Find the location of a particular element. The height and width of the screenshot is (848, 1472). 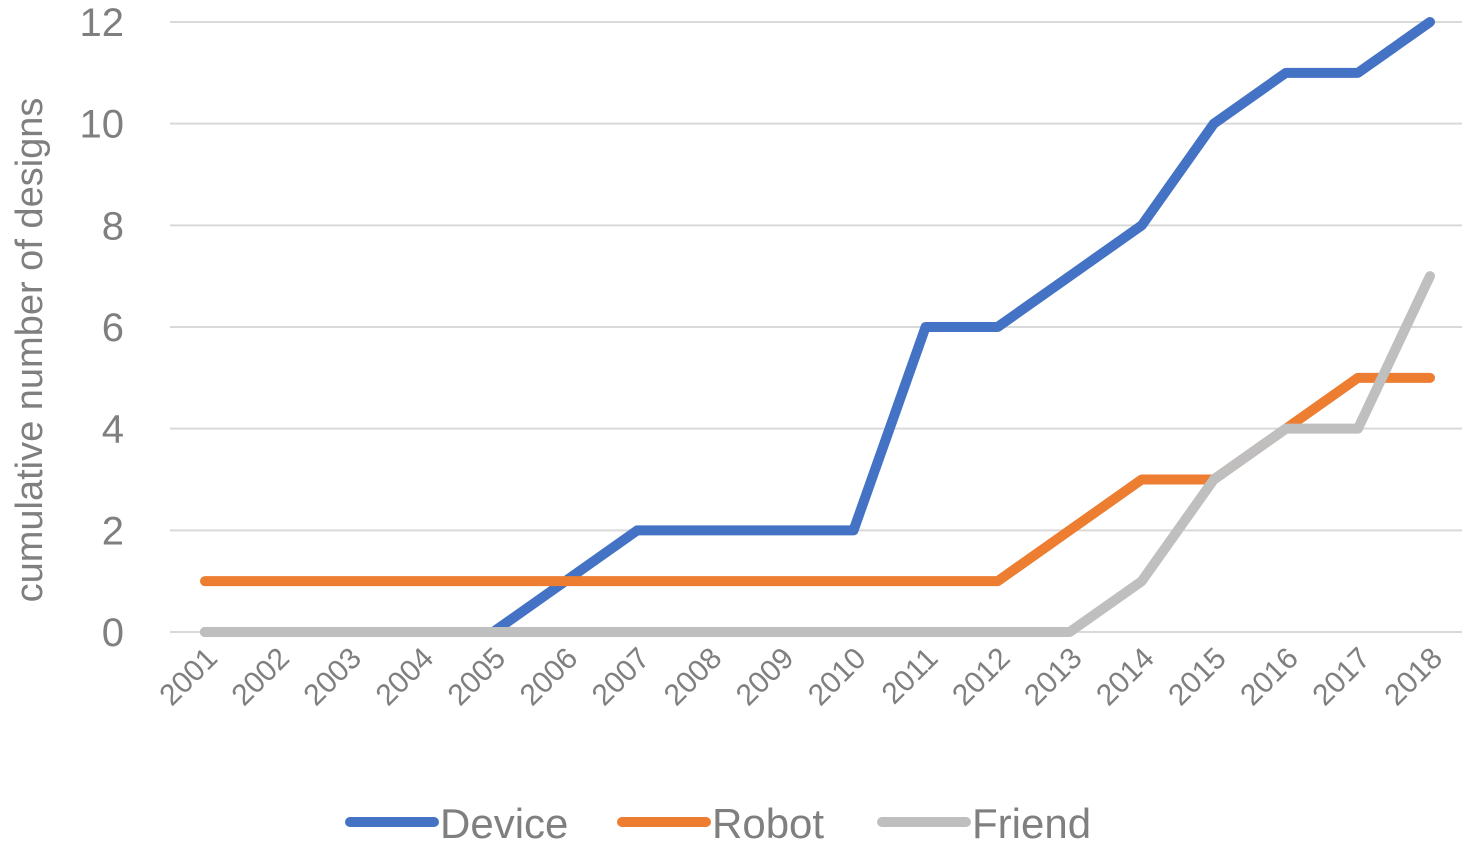

x-tick-label: 2014 is located at coordinates (1125, 677).